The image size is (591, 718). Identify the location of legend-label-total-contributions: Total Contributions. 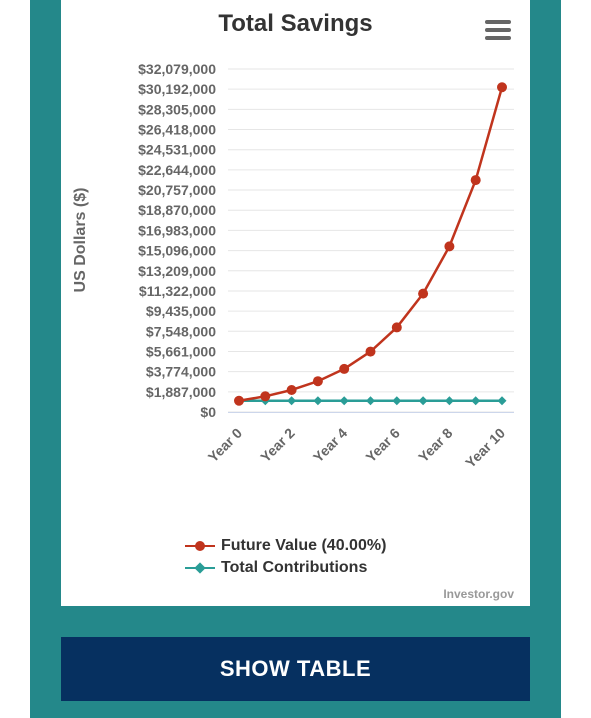
(294, 567).